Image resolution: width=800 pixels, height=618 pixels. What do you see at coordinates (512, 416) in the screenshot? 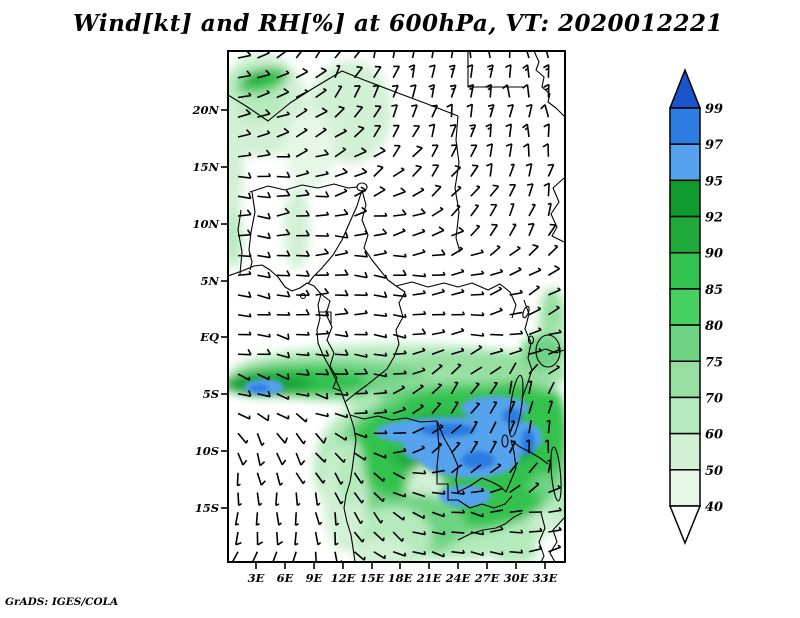
I see `rh-high-shading-blob` at bounding box center [512, 416].